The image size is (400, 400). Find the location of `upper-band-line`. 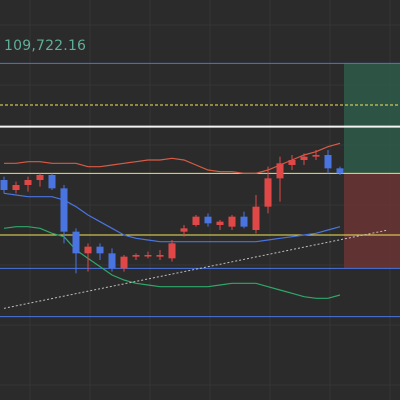

upper-band-line is located at coordinates (172, 158).